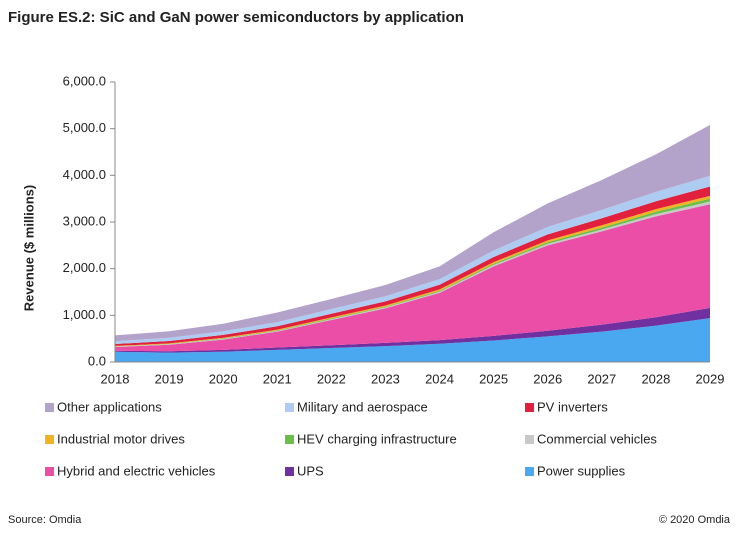  Describe the element at coordinates (310, 470) in the screenshot. I see `legend-label: UPS` at that location.